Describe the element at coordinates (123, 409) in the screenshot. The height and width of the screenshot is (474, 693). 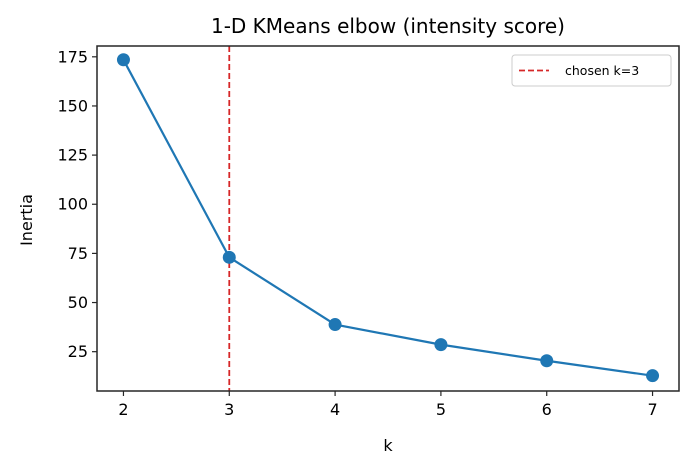
I see `x-tick-label: 2` at that location.